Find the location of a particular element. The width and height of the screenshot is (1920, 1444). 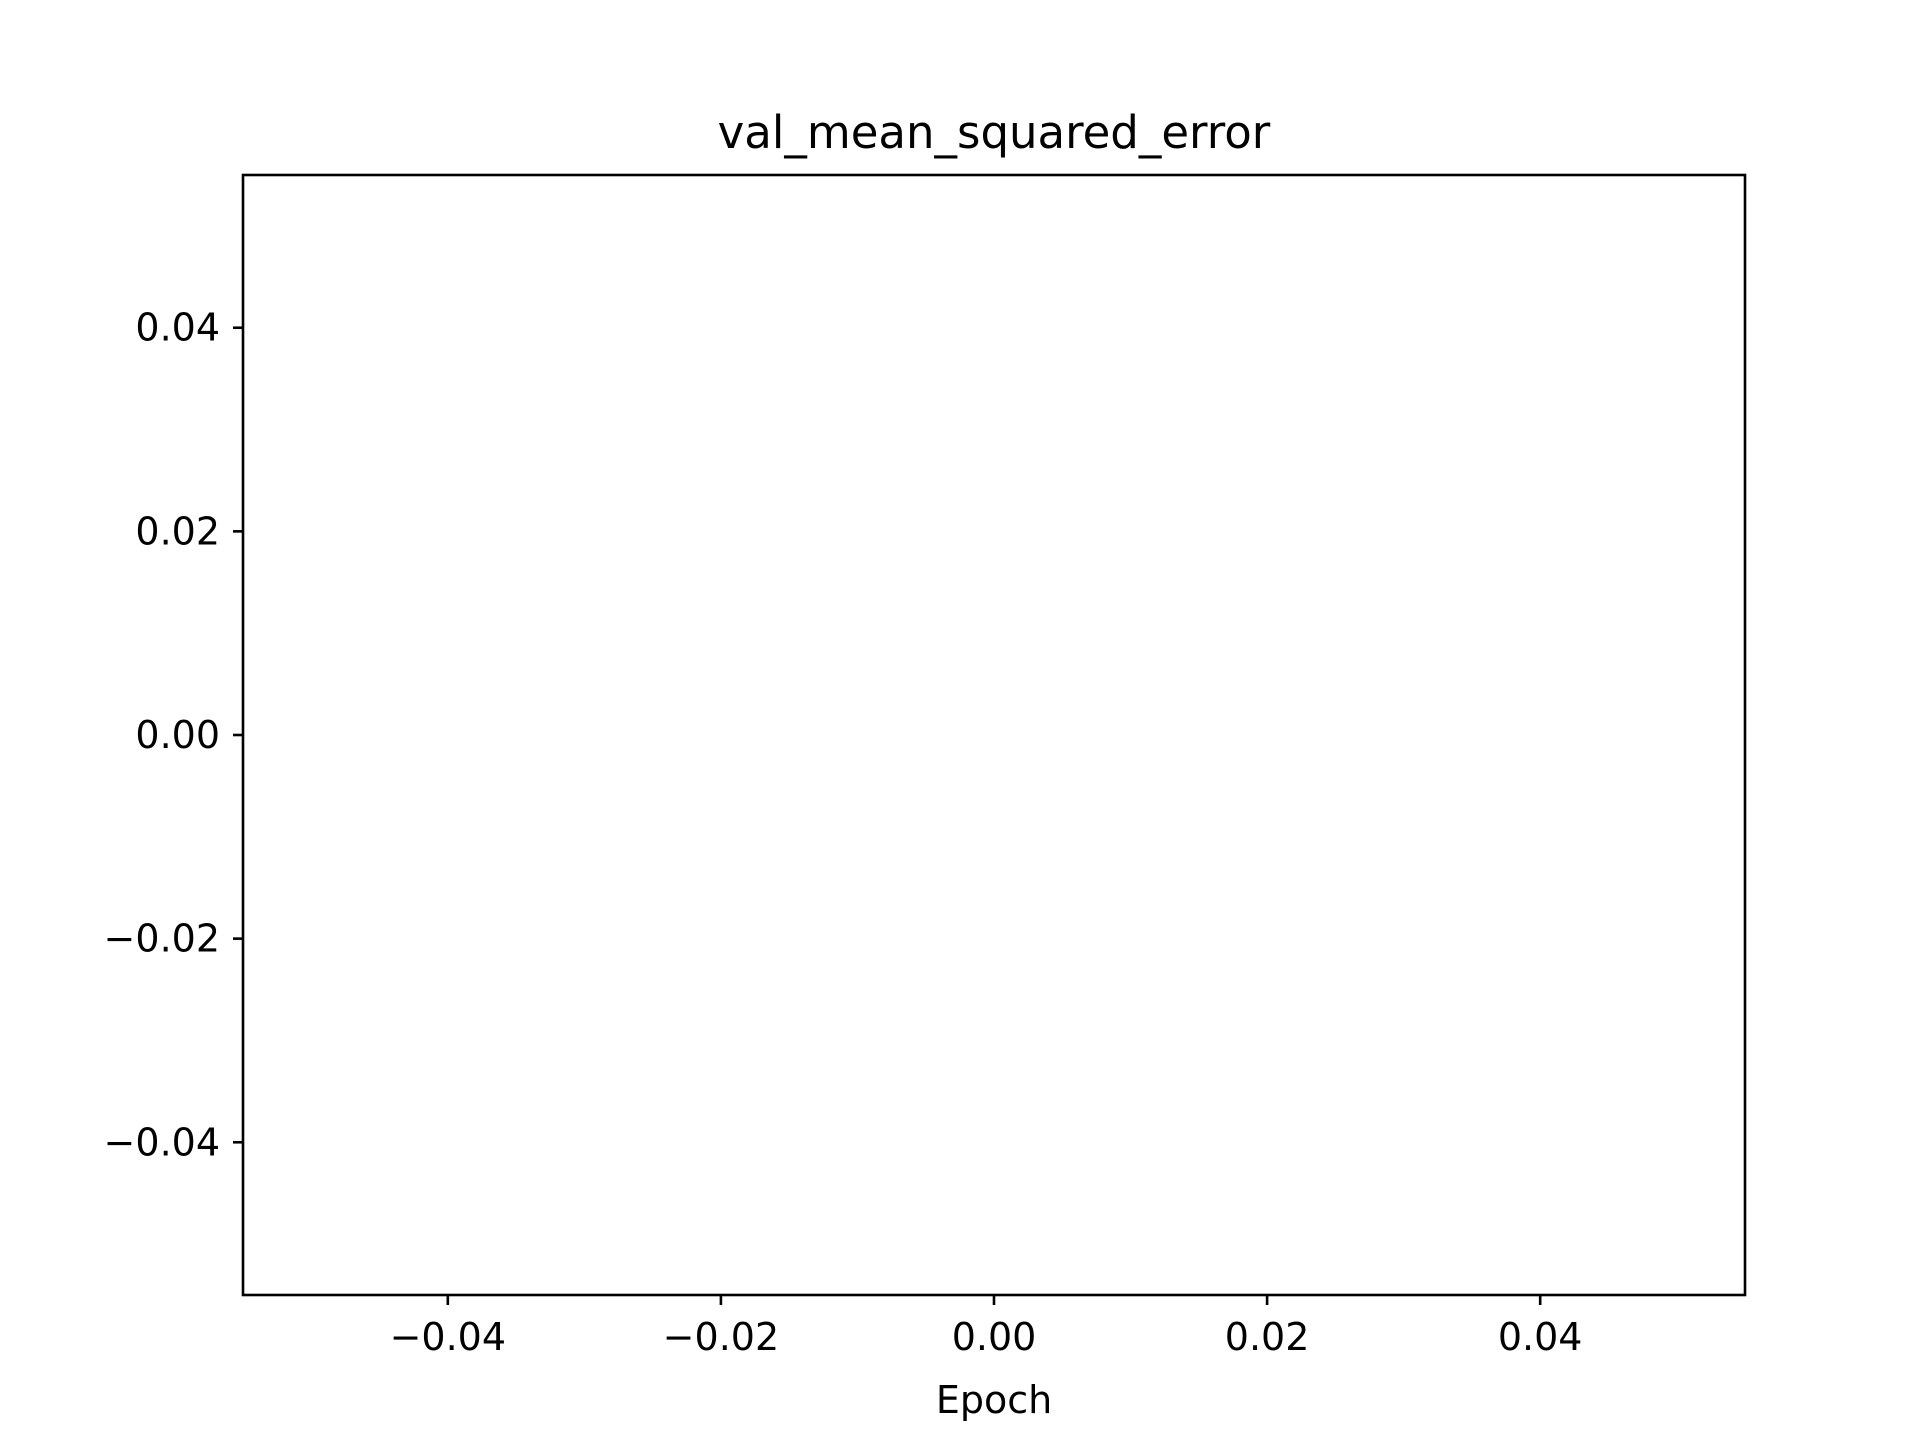

y-tick-label: 0.02 is located at coordinates (177, 531).